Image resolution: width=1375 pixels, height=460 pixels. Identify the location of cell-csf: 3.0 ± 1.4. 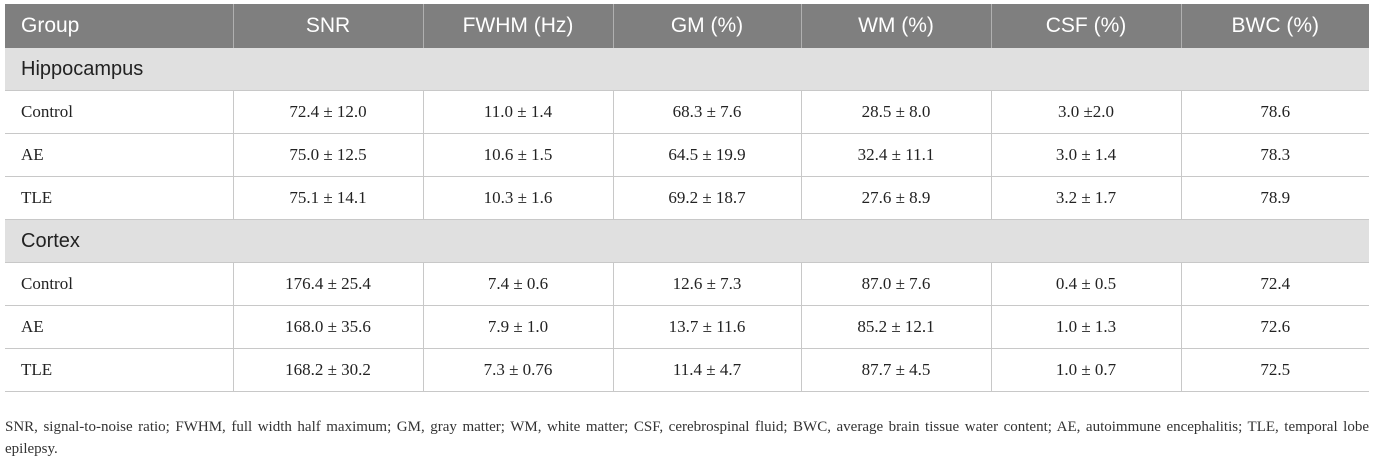
(1086, 155).